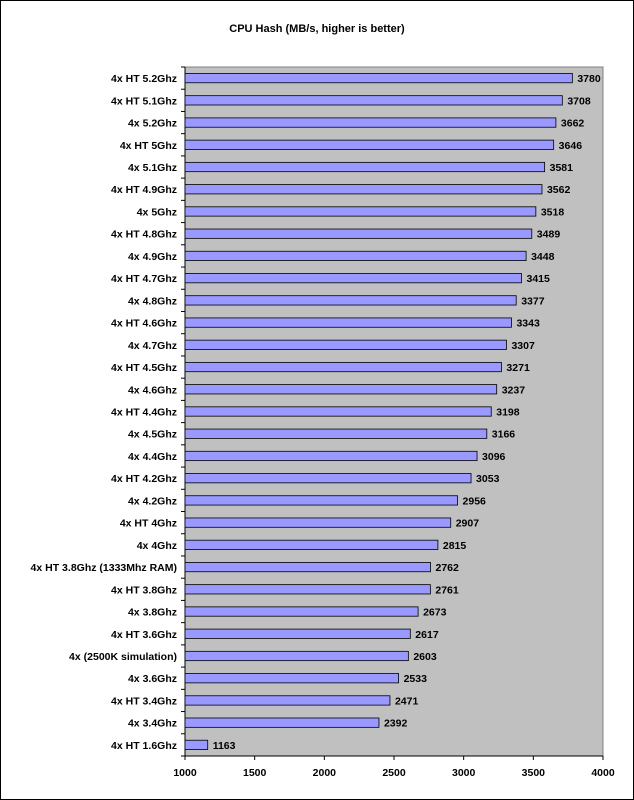 The width and height of the screenshot is (634, 800). Describe the element at coordinates (317, 29) in the screenshot. I see `chart-title: CPU Hash (MB/s, higher is better)` at that location.